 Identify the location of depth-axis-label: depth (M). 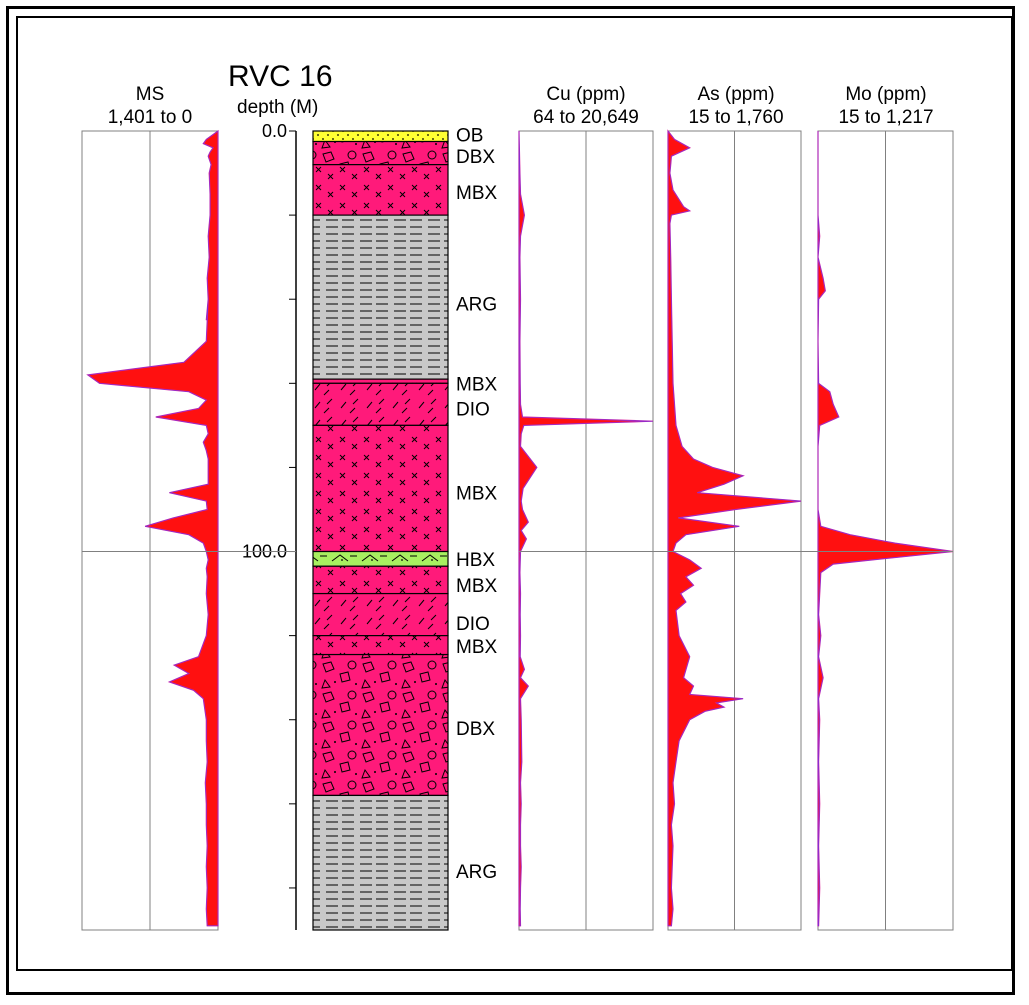
(277, 107).